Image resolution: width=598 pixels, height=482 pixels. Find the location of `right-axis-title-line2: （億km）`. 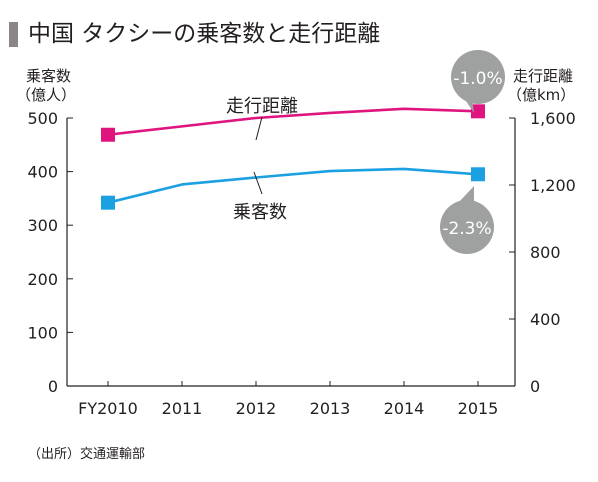

right-axis-title-line2: （億km） is located at coordinates (541, 95).